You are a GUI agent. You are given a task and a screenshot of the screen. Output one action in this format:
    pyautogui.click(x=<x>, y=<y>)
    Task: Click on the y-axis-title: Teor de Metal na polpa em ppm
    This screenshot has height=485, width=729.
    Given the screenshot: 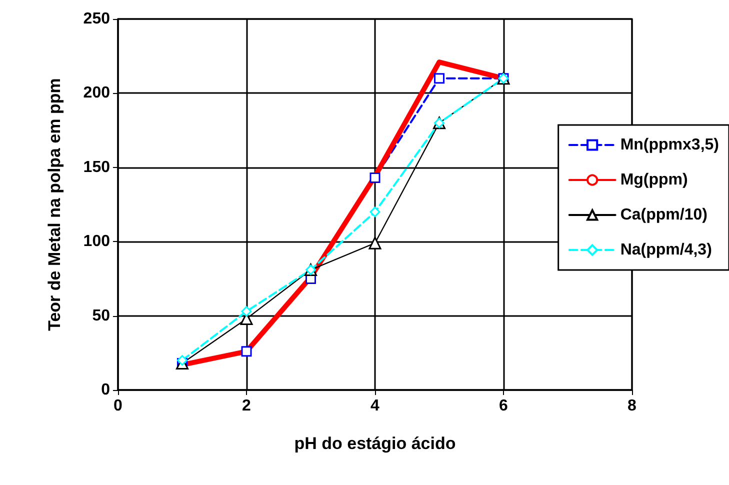 What is the action you would take?
    pyautogui.click(x=54, y=204)
    